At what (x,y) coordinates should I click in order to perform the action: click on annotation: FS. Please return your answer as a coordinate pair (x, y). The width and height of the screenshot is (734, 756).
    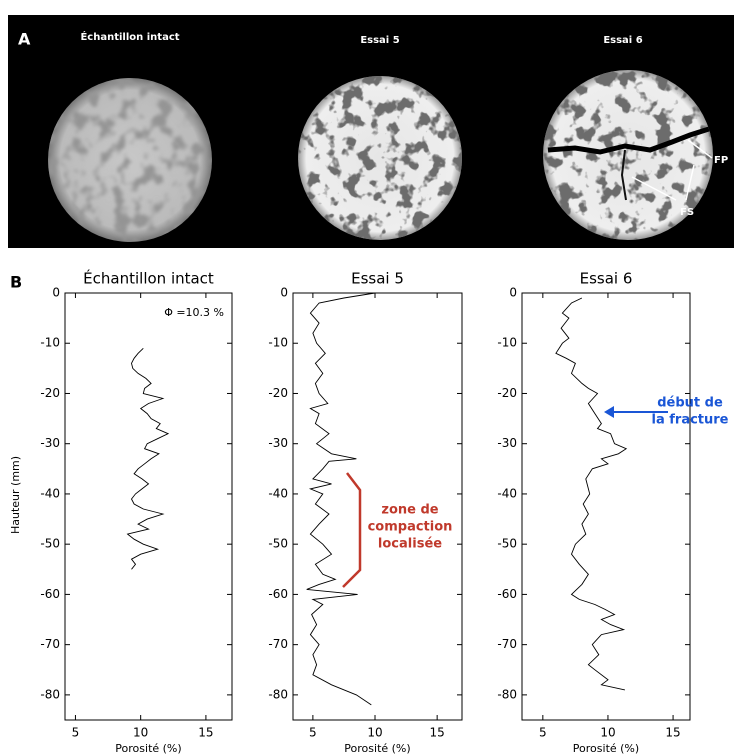
    Looking at the image, I should click on (687, 212).